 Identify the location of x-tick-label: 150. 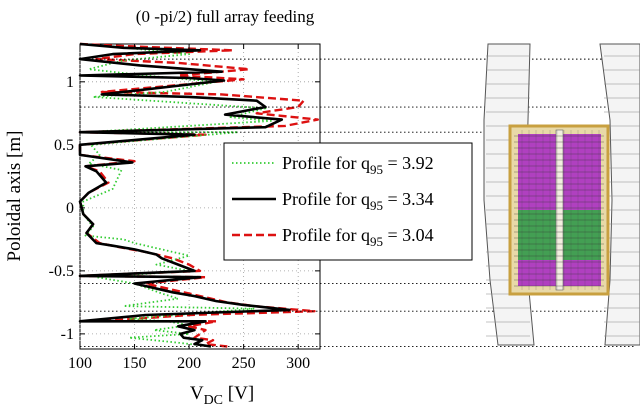
(135, 363).